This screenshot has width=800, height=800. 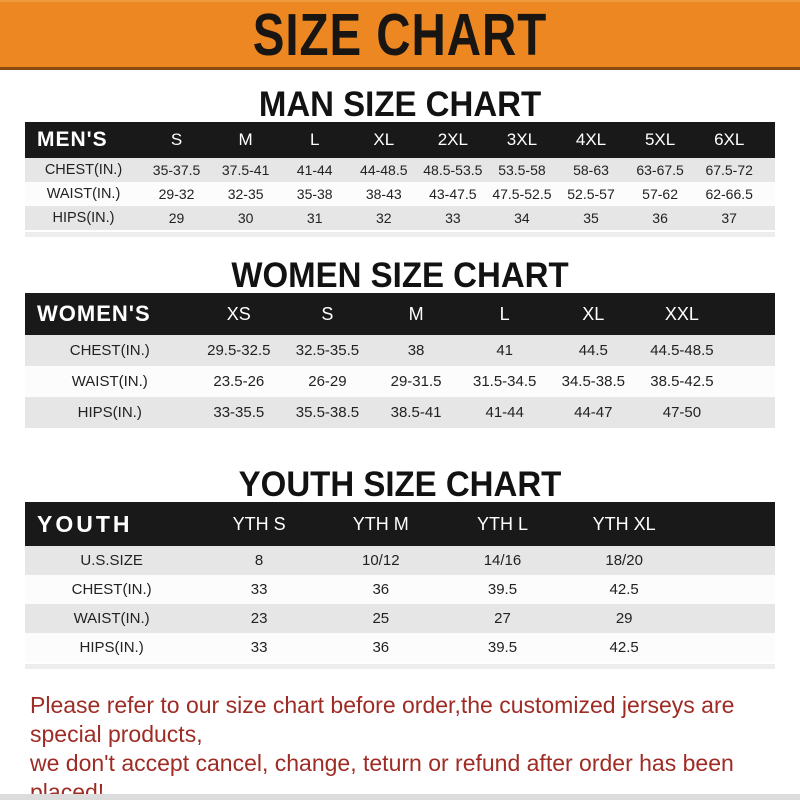 What do you see at coordinates (110, 314) in the screenshot?
I see `table-title-cell: WOMEN'S` at bounding box center [110, 314].